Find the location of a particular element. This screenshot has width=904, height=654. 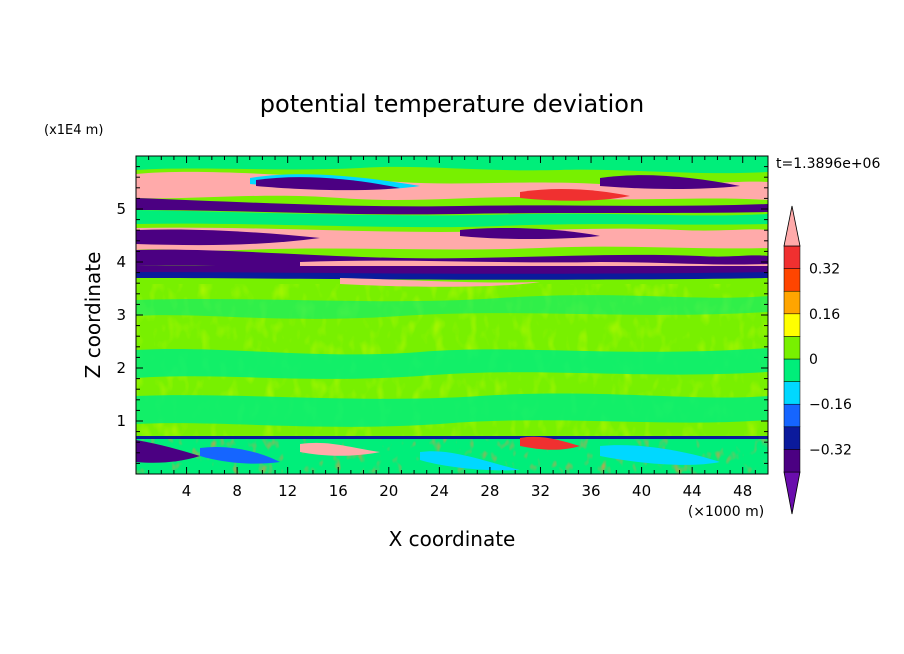

field-band-top is located at coordinates (452, 165).